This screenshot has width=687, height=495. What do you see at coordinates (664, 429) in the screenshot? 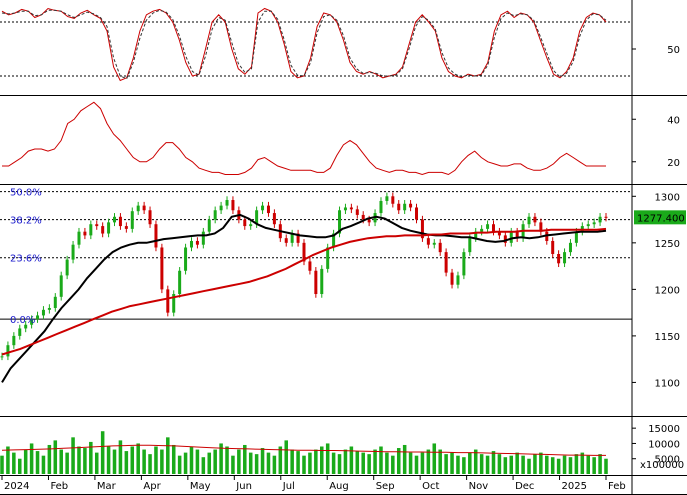
I see `y-tick-label: 15000` at bounding box center [664, 429].